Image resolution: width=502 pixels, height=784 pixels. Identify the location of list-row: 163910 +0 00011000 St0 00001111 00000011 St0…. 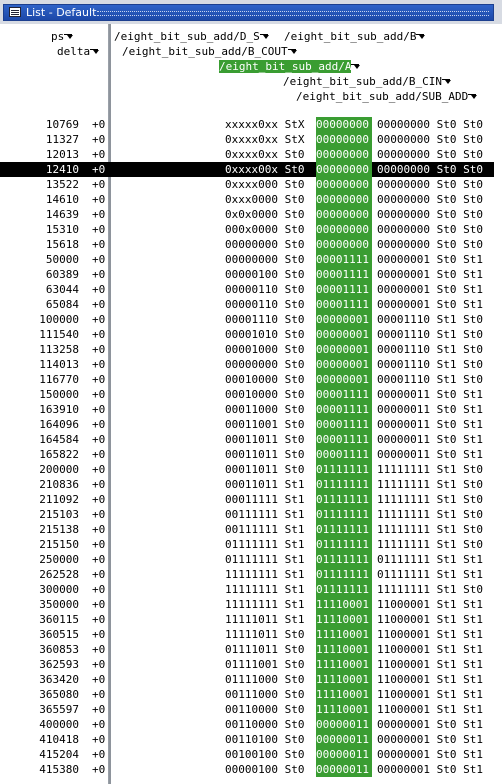
(247, 409).